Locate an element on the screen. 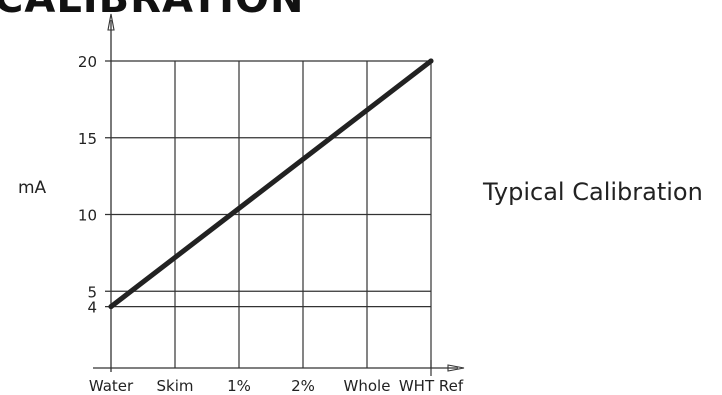  x-tick-labels: Water Skim 1% 2% Whole WHT Ref is located at coordinates (276, 386).